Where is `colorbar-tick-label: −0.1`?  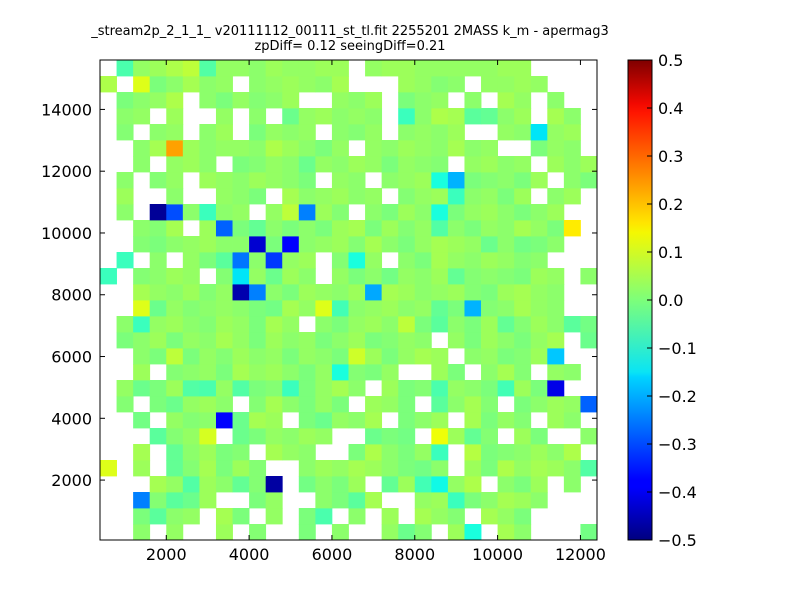
colorbar-tick-label: −0.1 is located at coordinates (677, 348).